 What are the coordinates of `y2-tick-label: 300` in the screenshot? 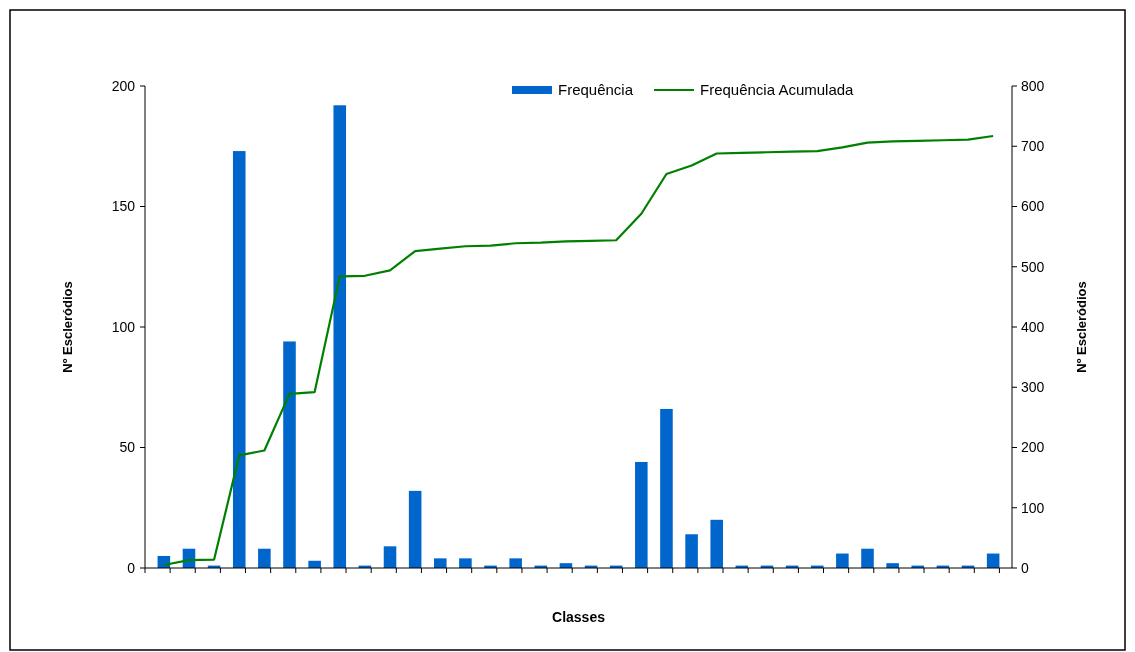 It's located at (1033, 387).